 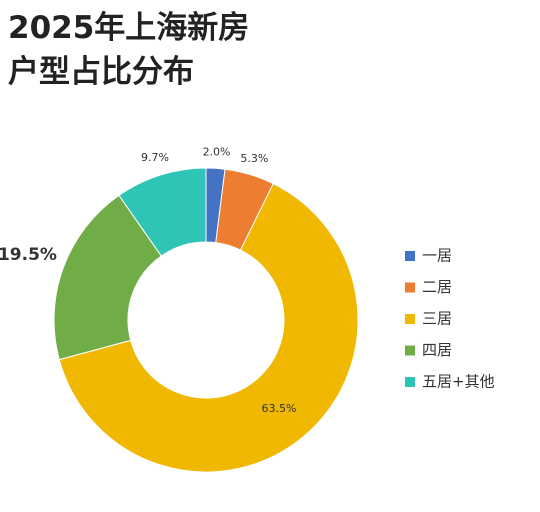 What do you see at coordinates (129, 50) in the screenshot?
I see `chart-title: 2025年上海新房户型占比分布` at bounding box center [129, 50].